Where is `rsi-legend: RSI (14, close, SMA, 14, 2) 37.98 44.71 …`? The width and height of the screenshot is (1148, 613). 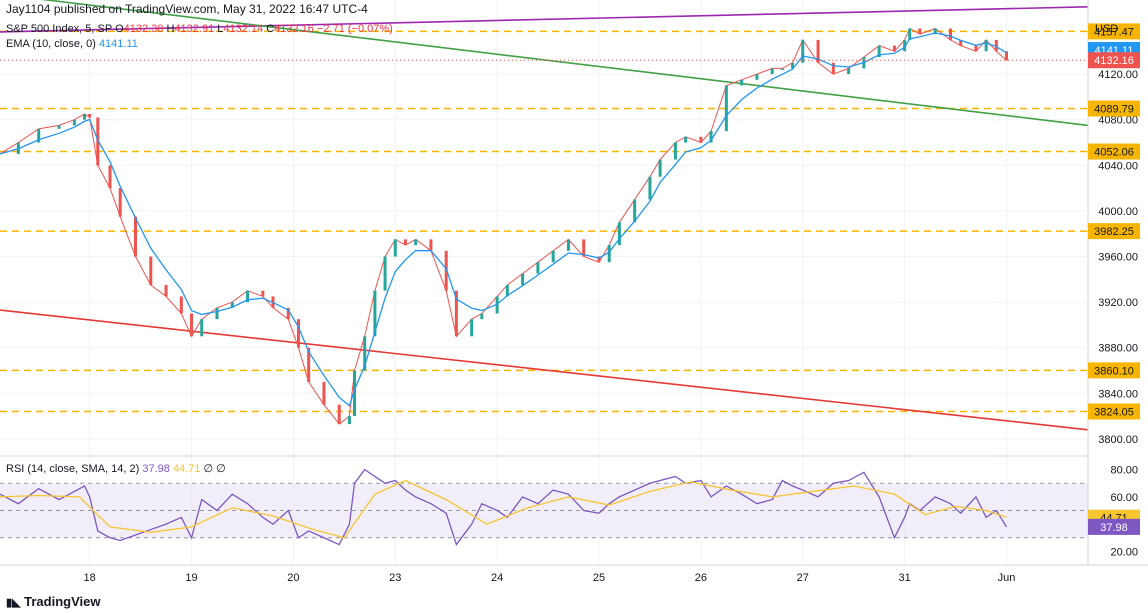
rsi-legend: RSI (14, close, SMA, 14, 2) 37.98 44.71 … is located at coordinates (116, 468).